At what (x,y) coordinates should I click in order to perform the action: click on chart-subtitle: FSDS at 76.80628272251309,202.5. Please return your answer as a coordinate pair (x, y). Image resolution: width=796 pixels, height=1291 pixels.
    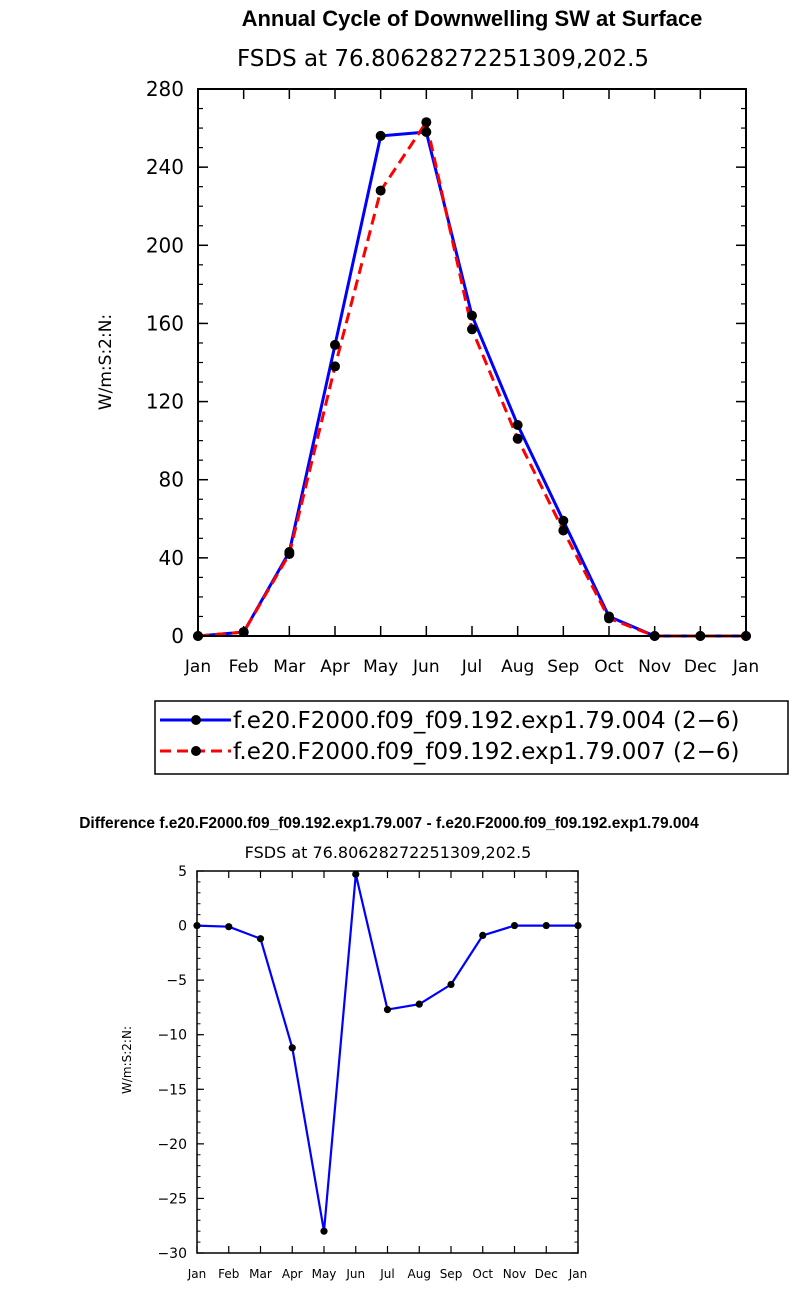
    Looking at the image, I should click on (443, 59).